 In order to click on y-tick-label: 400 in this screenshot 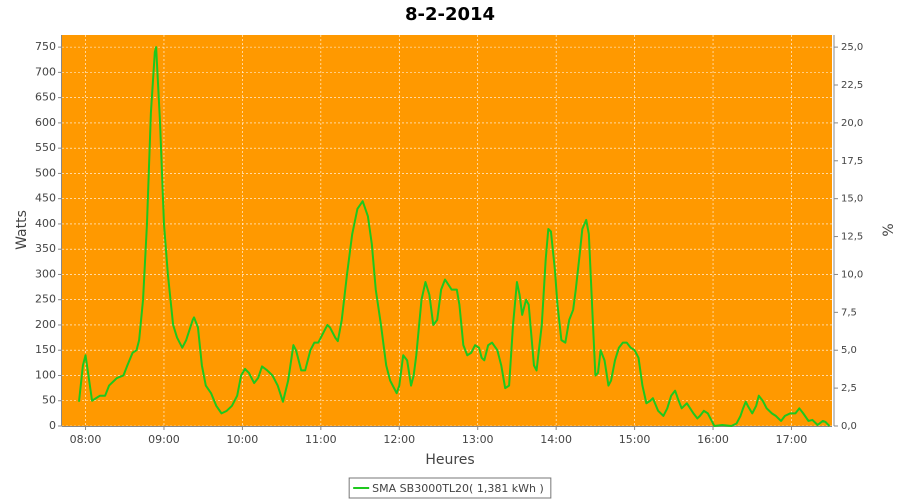, I will do `click(45, 223)`.